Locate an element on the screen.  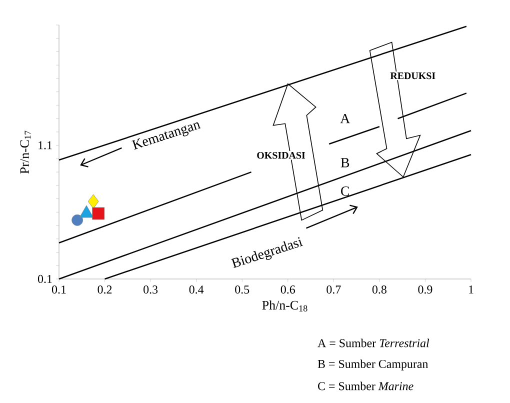
series-label: C is located at coordinates (345, 191).